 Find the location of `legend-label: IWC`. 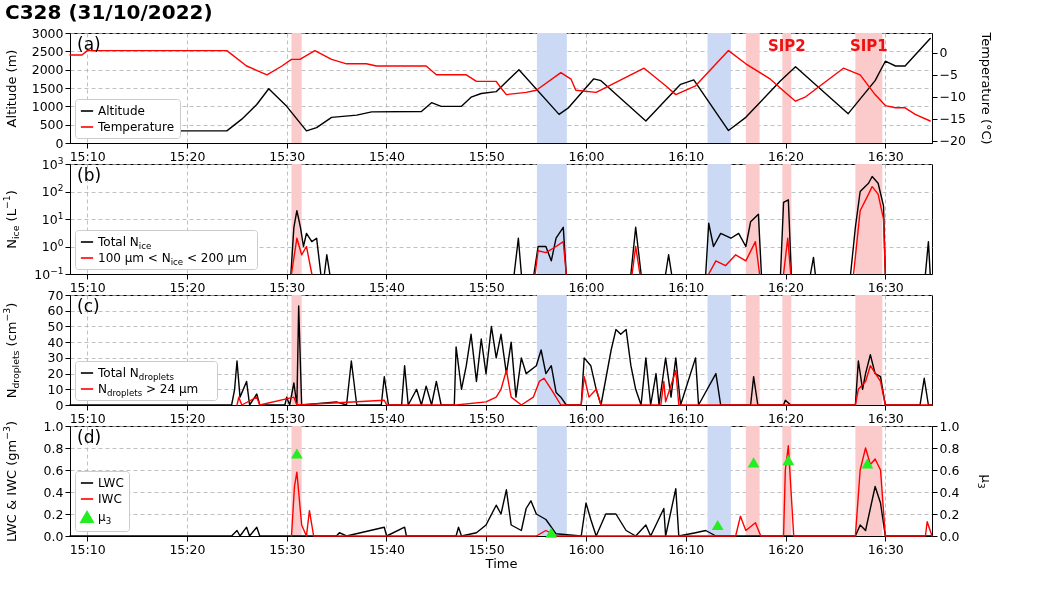

legend-label: IWC is located at coordinates (110, 499).